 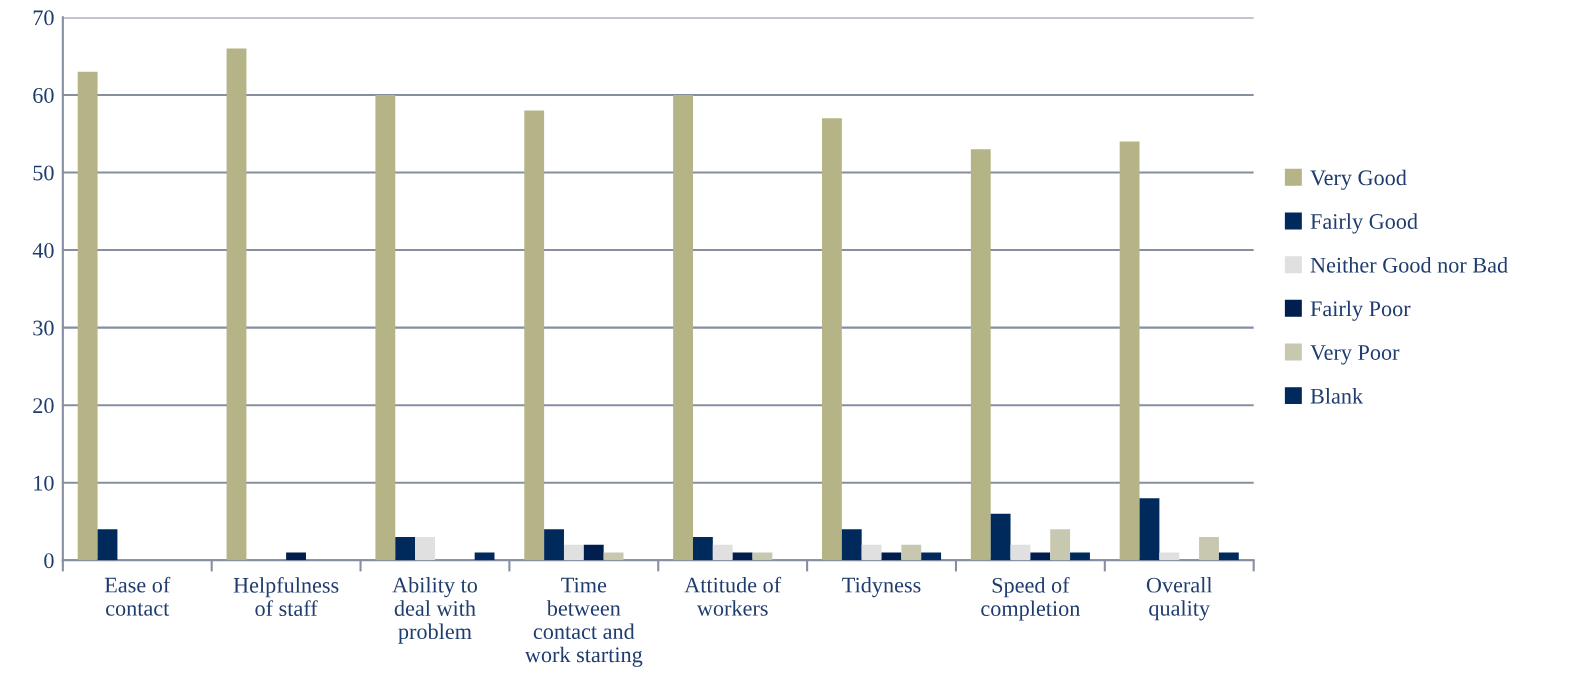 I want to click on x-tick-label: Ease of contact, so click(x=137, y=596).